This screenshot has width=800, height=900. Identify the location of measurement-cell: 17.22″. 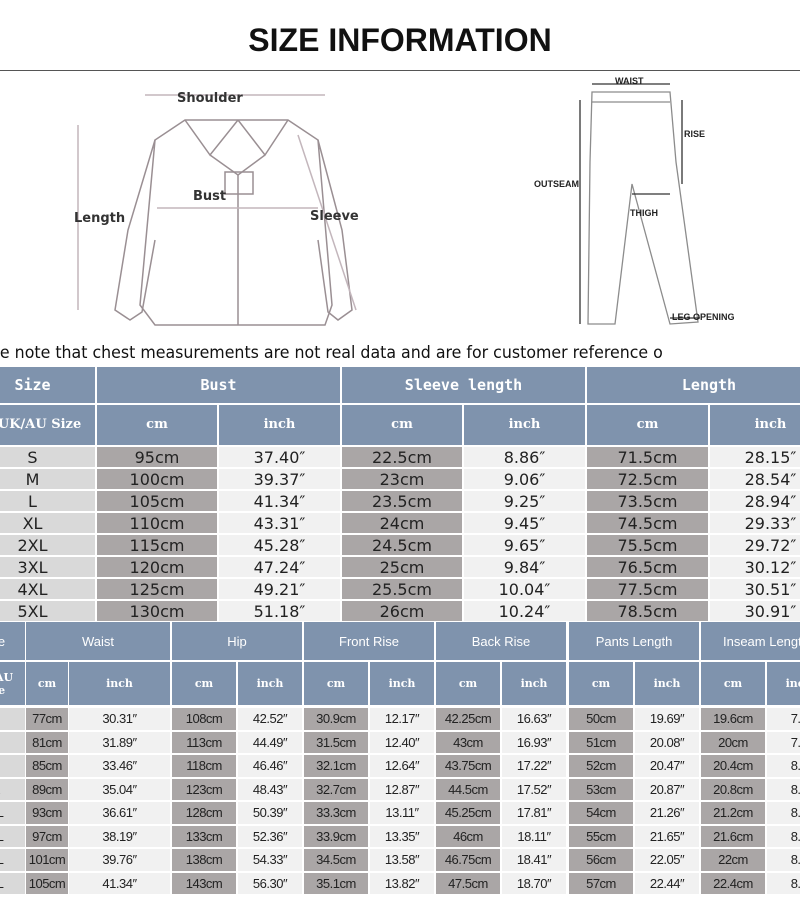
(534, 766).